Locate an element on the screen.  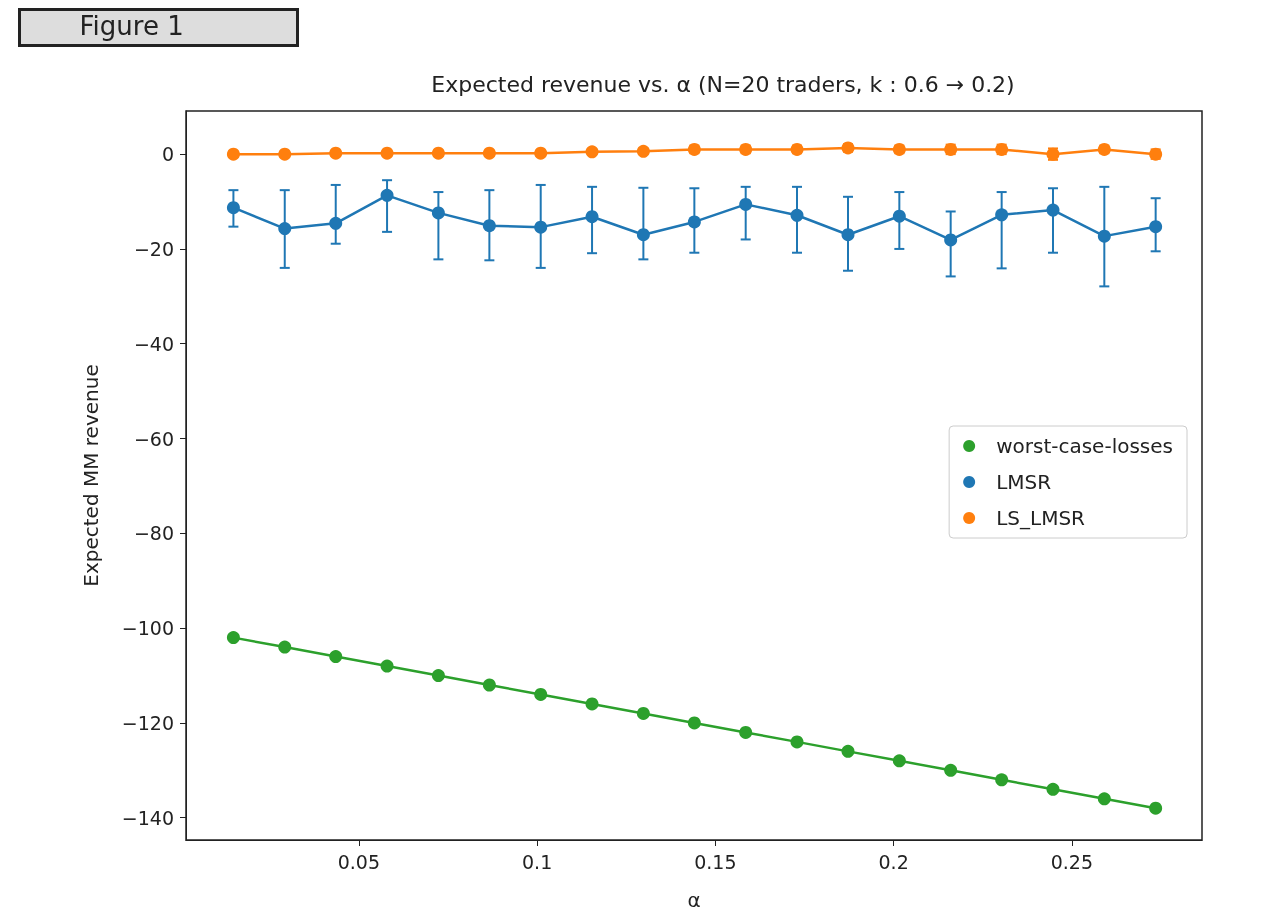
legend-label: LMSR is located at coordinates (1024, 482).